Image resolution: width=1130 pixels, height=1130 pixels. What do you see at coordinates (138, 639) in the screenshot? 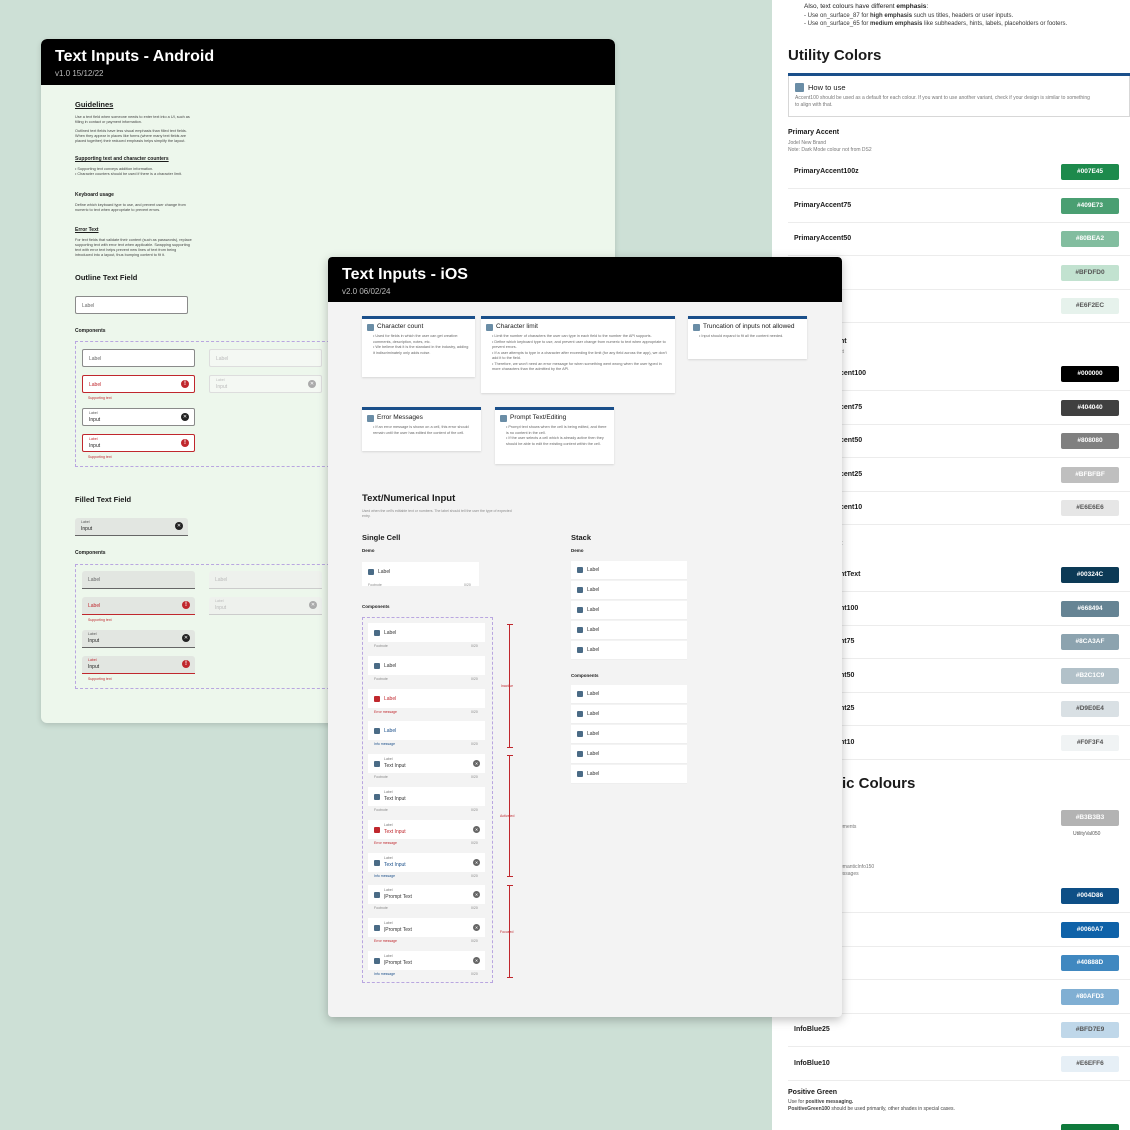
I see `filled-field-filled: Label Input ✕` at bounding box center [138, 639].